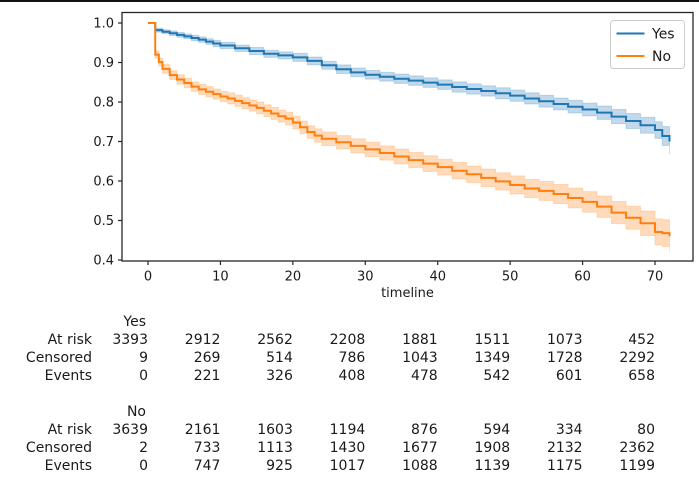 The height and width of the screenshot is (502, 699). Describe the element at coordinates (663, 35) in the screenshot. I see `legend-label-yes: Yes` at that location.